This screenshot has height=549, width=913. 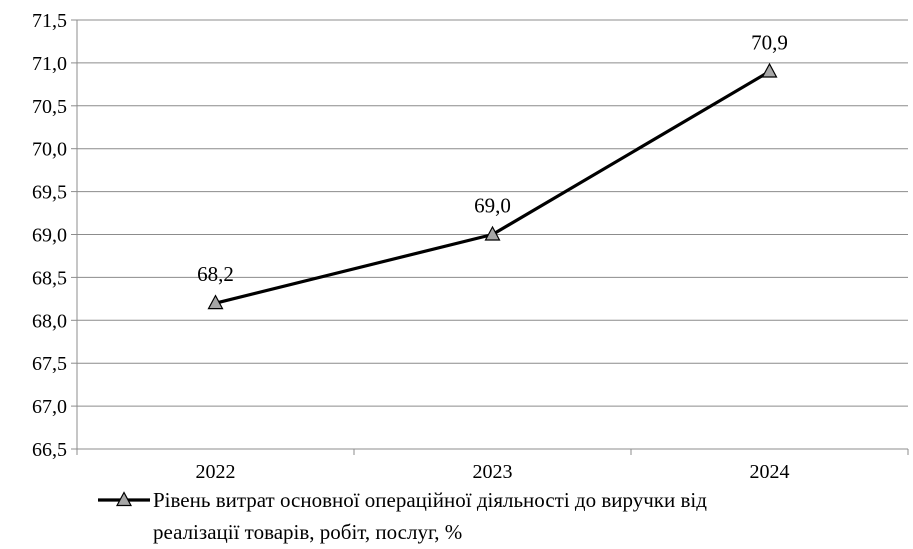 I want to click on y-tick-label: 67,5, so click(x=49, y=364).